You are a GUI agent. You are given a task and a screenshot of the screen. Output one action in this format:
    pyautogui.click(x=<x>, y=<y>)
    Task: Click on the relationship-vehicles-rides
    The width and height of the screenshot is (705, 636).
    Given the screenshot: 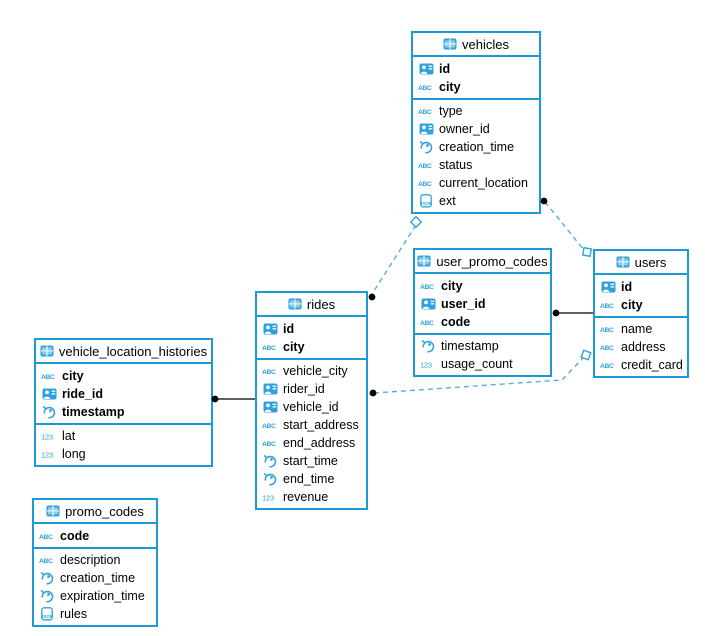 What is the action you would take?
    pyautogui.click(x=394, y=259)
    